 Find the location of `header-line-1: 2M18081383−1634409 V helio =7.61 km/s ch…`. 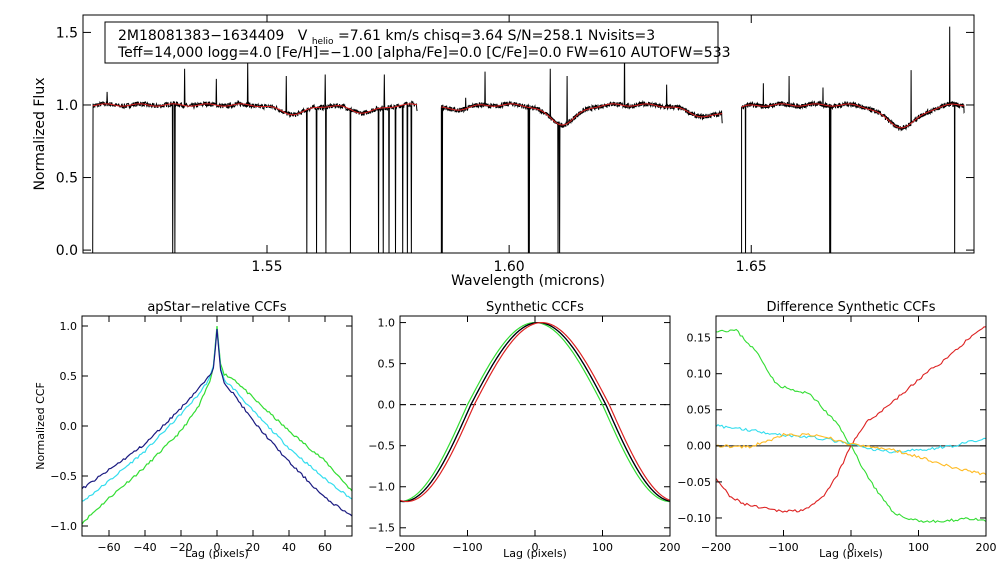

header-line-1: 2M18081383−1634409 V helio =7.61 km/s ch… is located at coordinates (386, 38).